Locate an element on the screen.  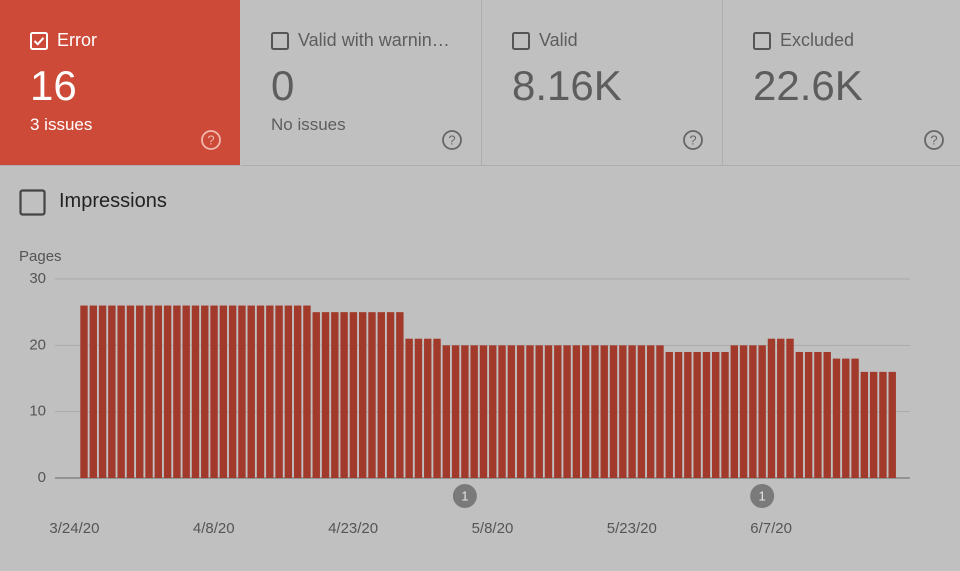
card-value: 16 is located at coordinates (53, 85).